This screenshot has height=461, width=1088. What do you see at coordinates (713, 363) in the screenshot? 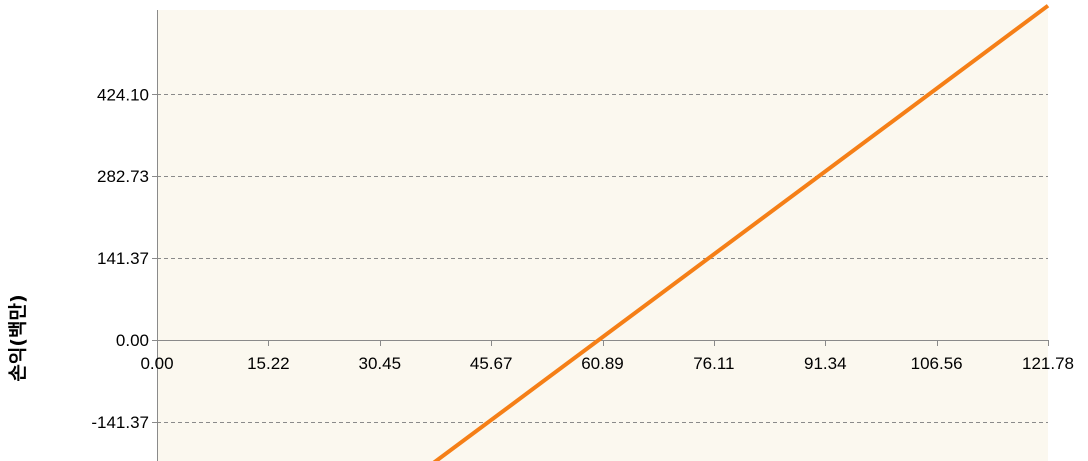
I see `x-tick-label: 76.11` at bounding box center [713, 363].